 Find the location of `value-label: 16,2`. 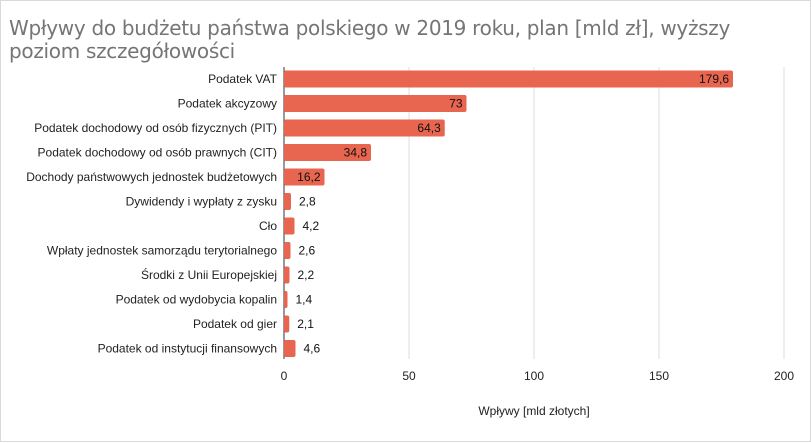

value-label: 16,2 is located at coordinates (309, 177).